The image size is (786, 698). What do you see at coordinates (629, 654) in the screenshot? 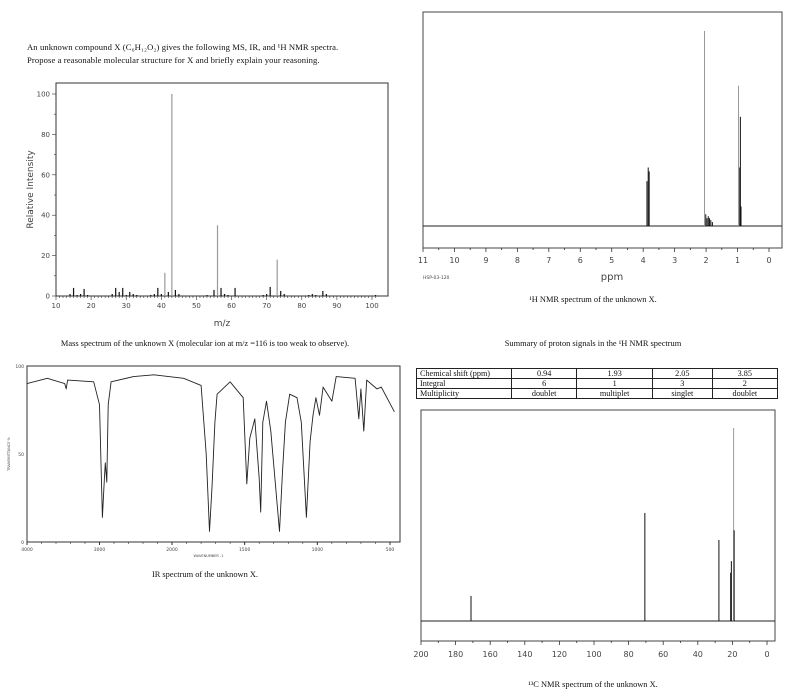
I see `c-nmr-x-tick-label: 80` at bounding box center [629, 654].